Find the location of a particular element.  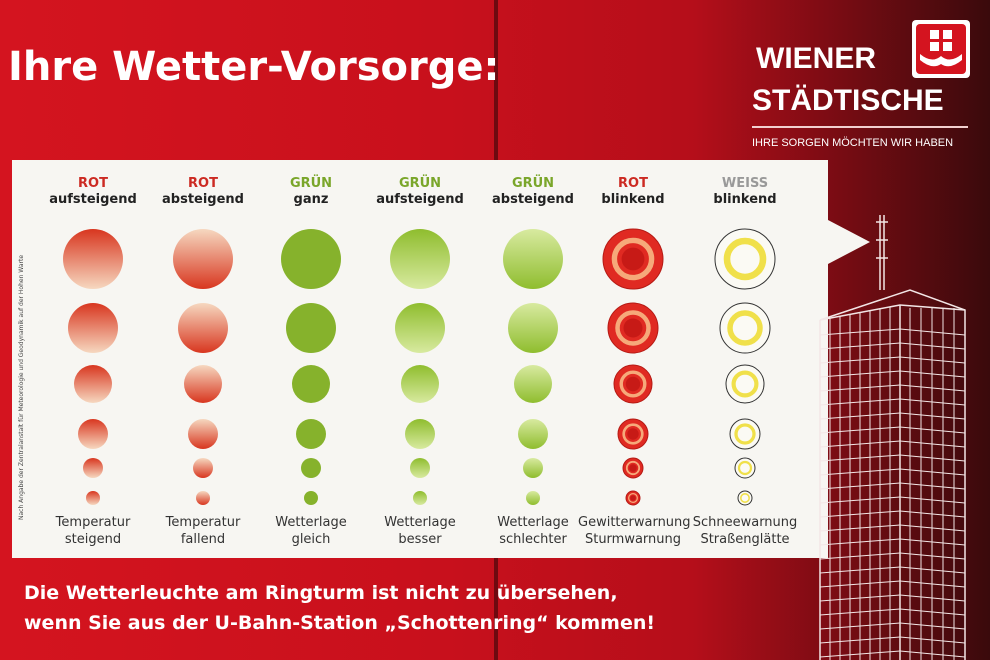

legend-column: ROT blinkend Gewitterwarnung Sturmwarnung is located at coordinates (634, 361).